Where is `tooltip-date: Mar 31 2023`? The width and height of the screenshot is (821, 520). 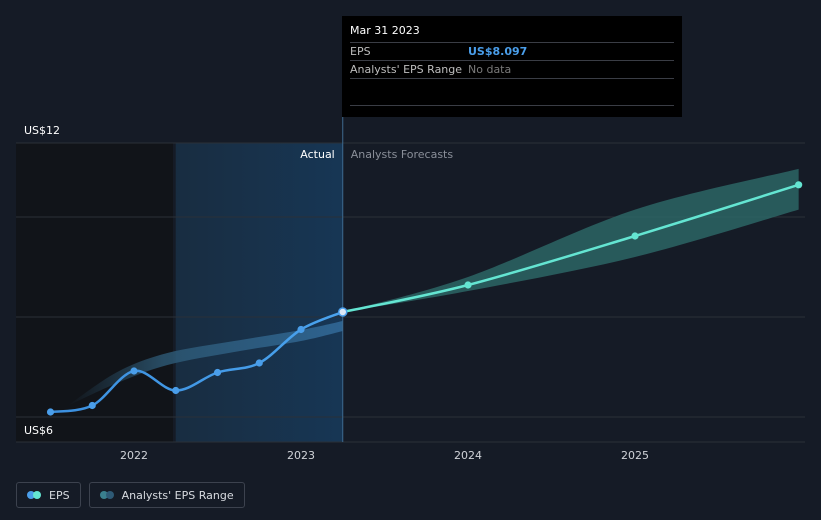 tooltip-date: Mar 31 2023 is located at coordinates (385, 30).